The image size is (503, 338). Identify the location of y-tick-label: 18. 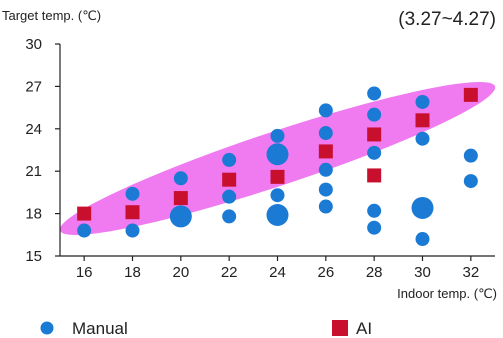
(33, 214).